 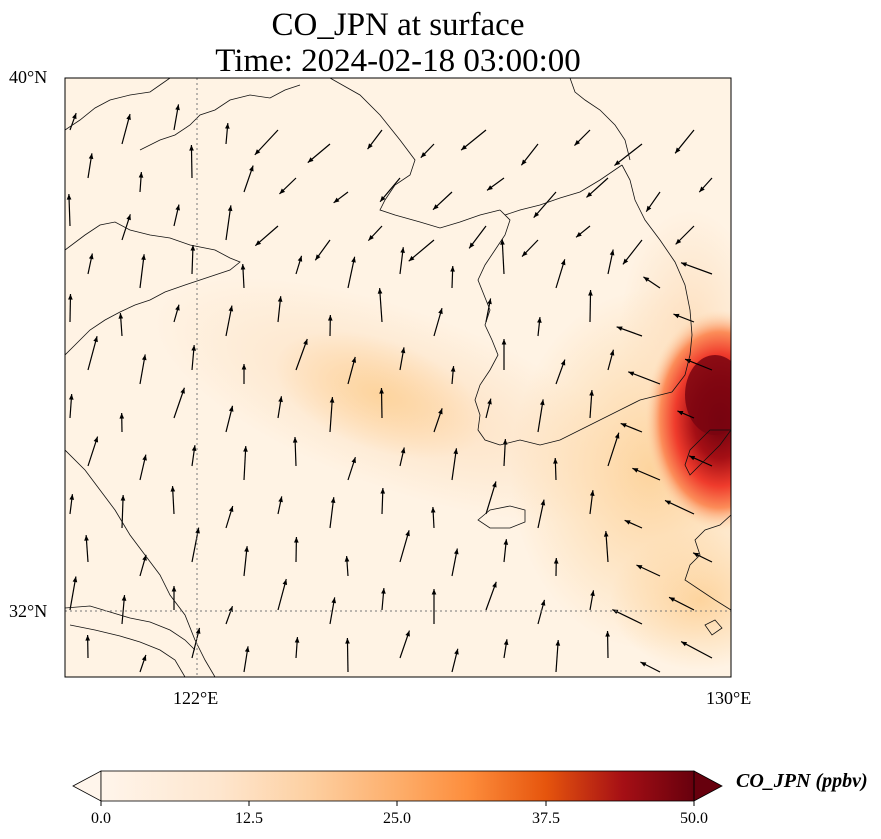 What do you see at coordinates (397, 786) in the screenshot?
I see `colorbar-gradient` at bounding box center [397, 786].